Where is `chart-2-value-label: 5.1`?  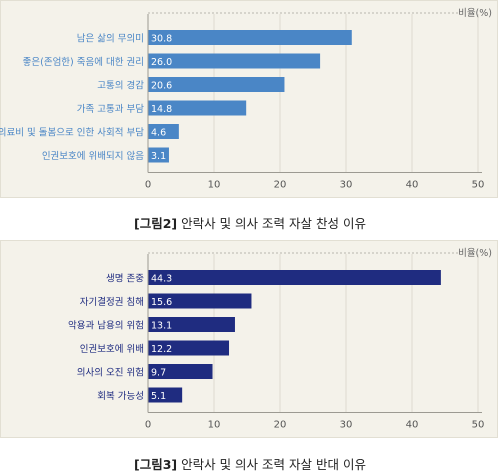 chart-2-value-label: 5.1 is located at coordinates (158, 396).